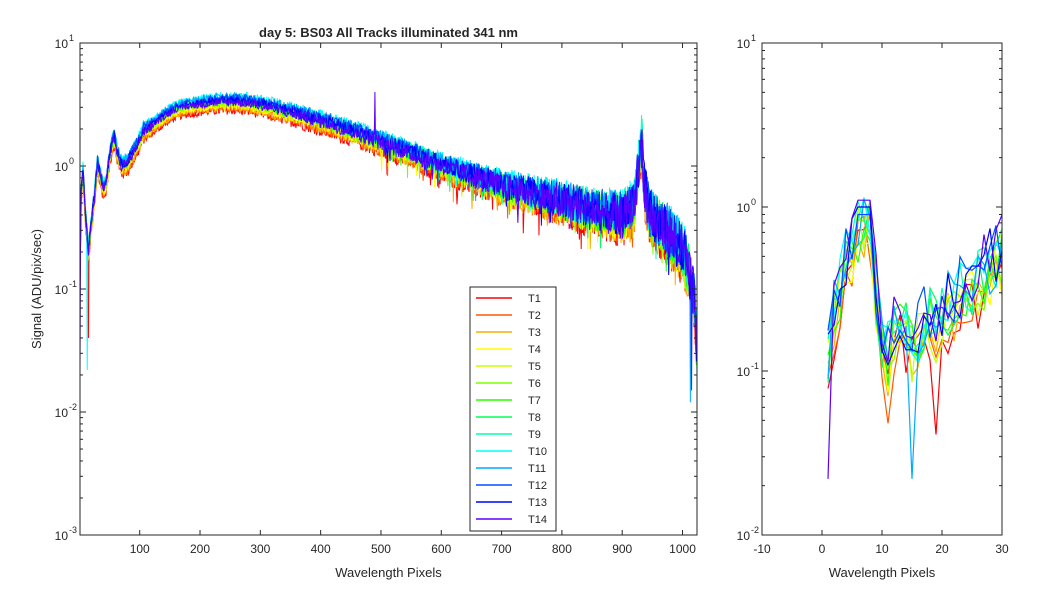  What do you see at coordinates (140, 549) in the screenshot?
I see `x-tick-label: 100` at bounding box center [140, 549].